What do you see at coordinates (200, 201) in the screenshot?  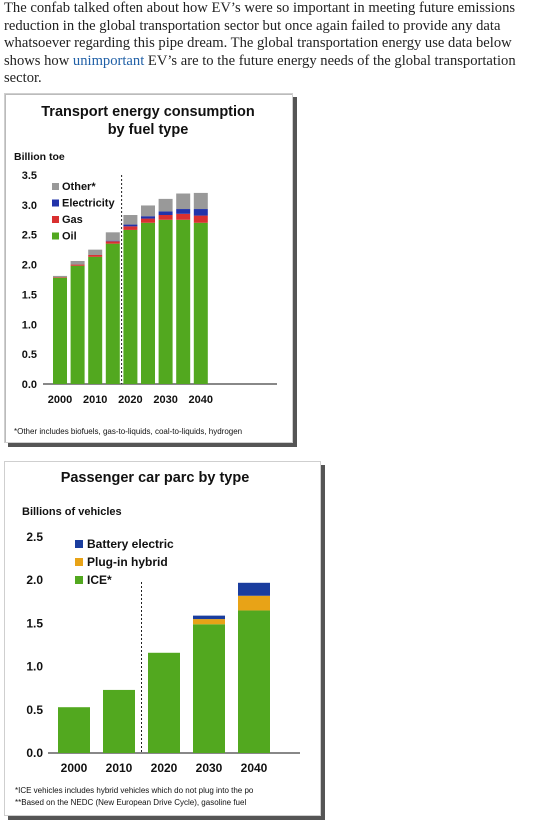 I see `bar-segment-other-2040` at bounding box center [200, 201].